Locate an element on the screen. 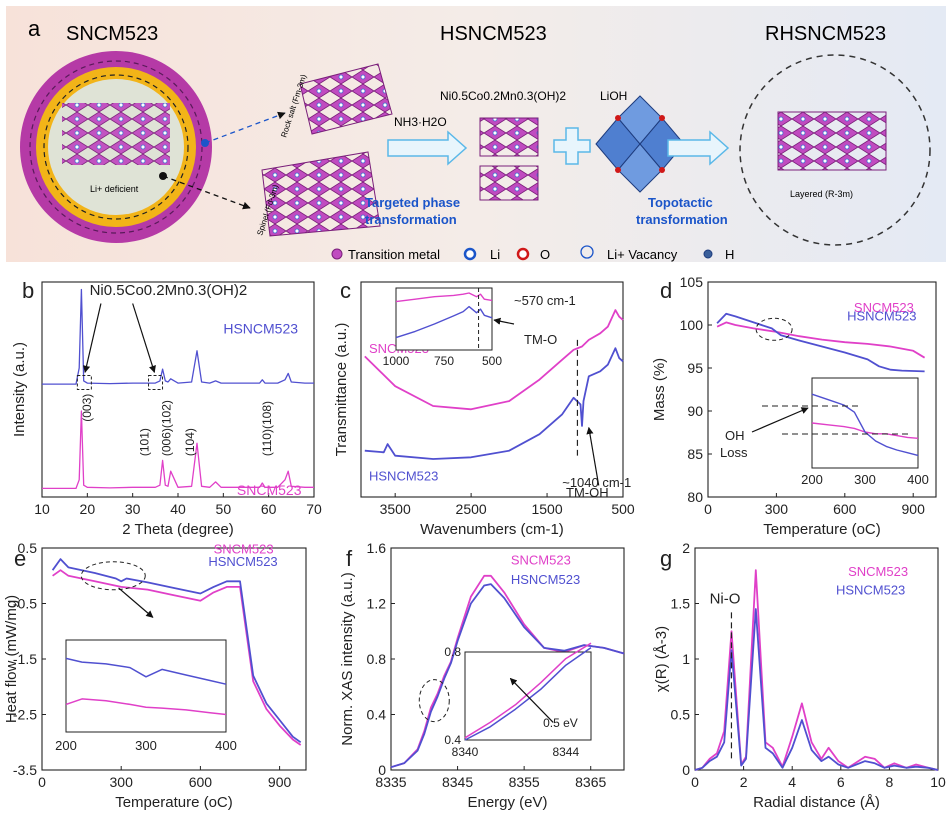  layered-particle-outline is located at coordinates (835, 150).